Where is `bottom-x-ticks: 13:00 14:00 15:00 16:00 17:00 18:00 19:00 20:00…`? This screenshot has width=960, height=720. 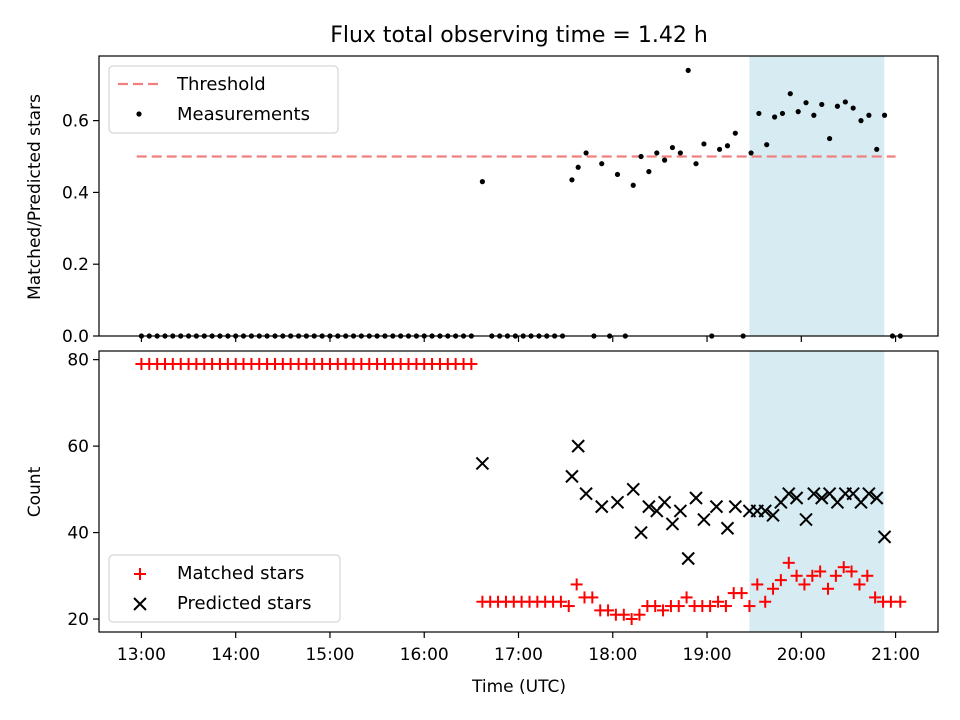 bottom-x-ticks: 13:00 14:00 15:00 16:00 17:00 18:00 19:00 20:00… is located at coordinates (518, 648).